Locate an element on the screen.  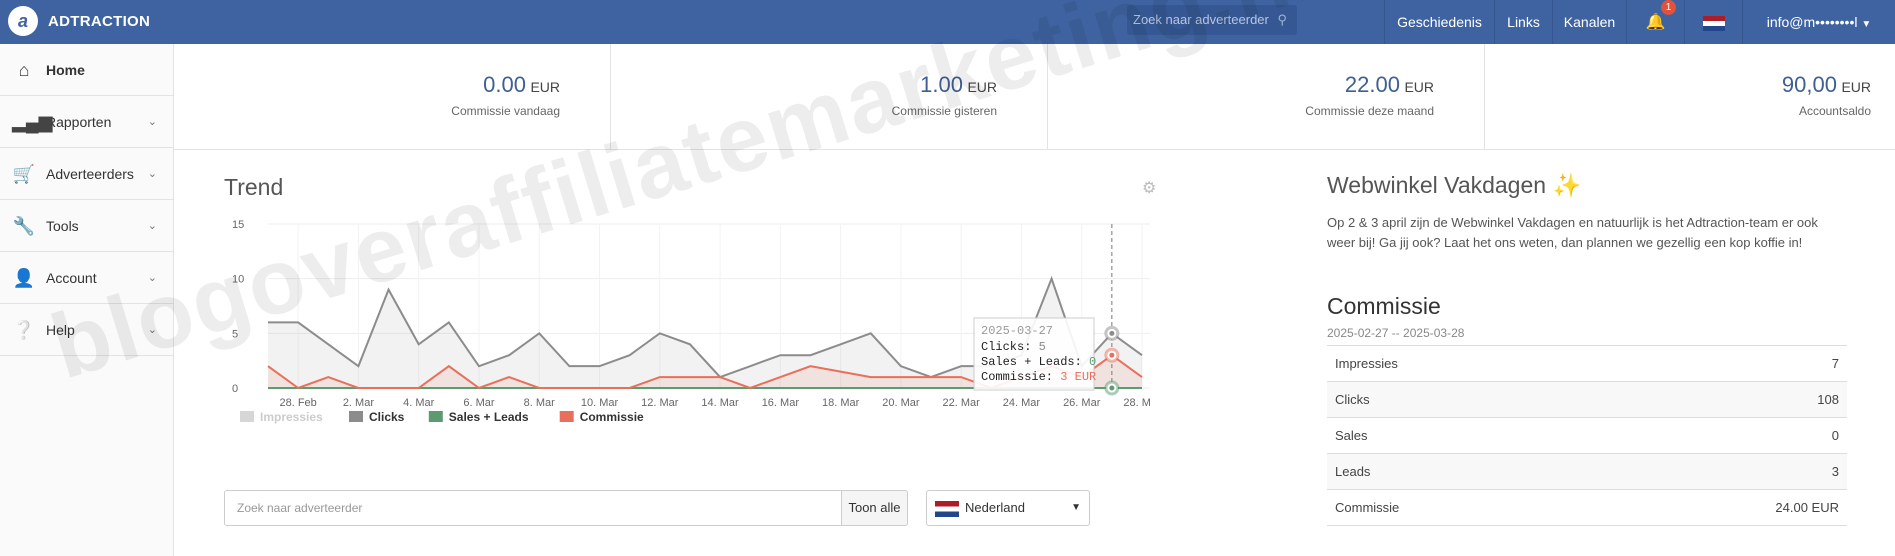
stat-label: Commissie vandaag is located at coordinates (505, 111).